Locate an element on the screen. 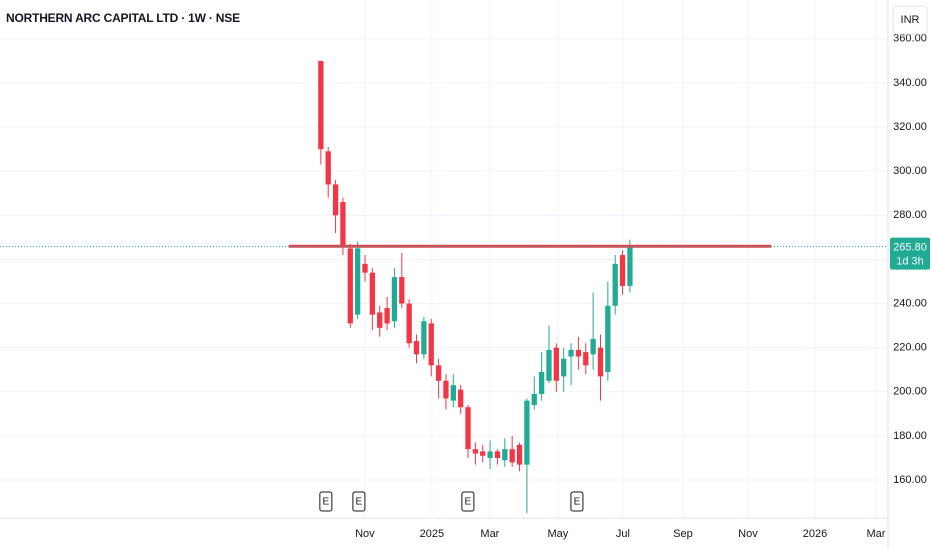 This screenshot has height=550, width=932. chart-title: NORTHERN ARC CAPITAL LTD · 1W · NSE is located at coordinates (123, 18).